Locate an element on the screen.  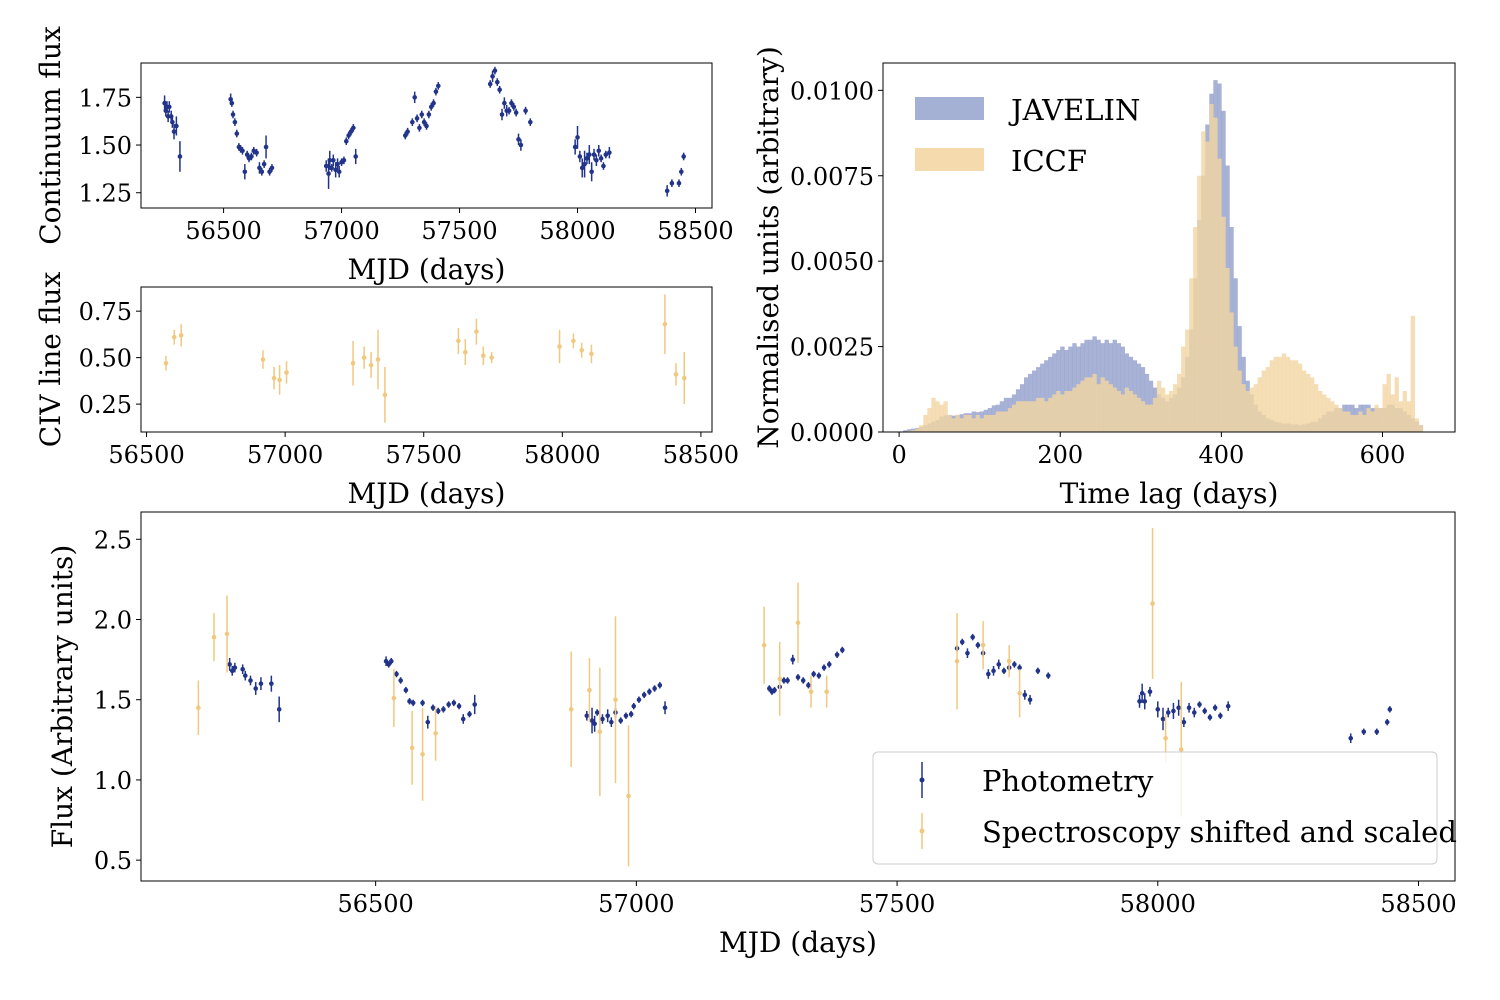
continuum-ylabel: Continuum flux is located at coordinates (50, 135).